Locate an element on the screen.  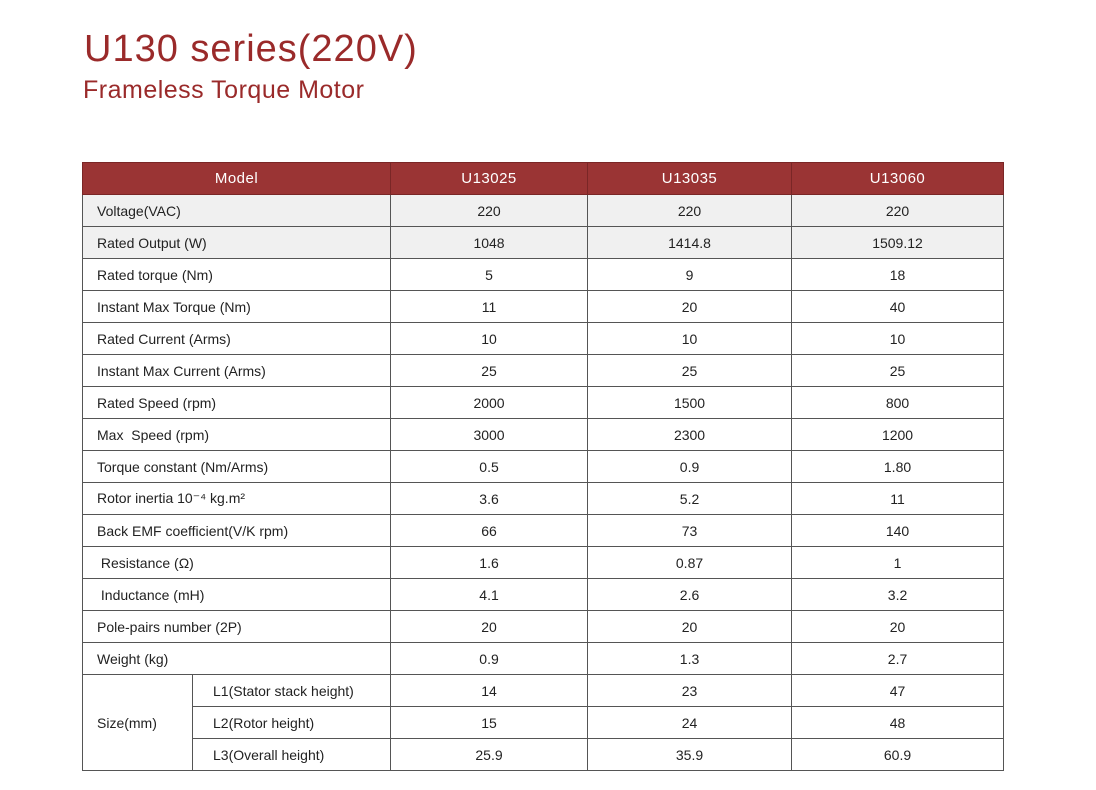
row-label: Inductance (mH) is located at coordinates (236, 594).